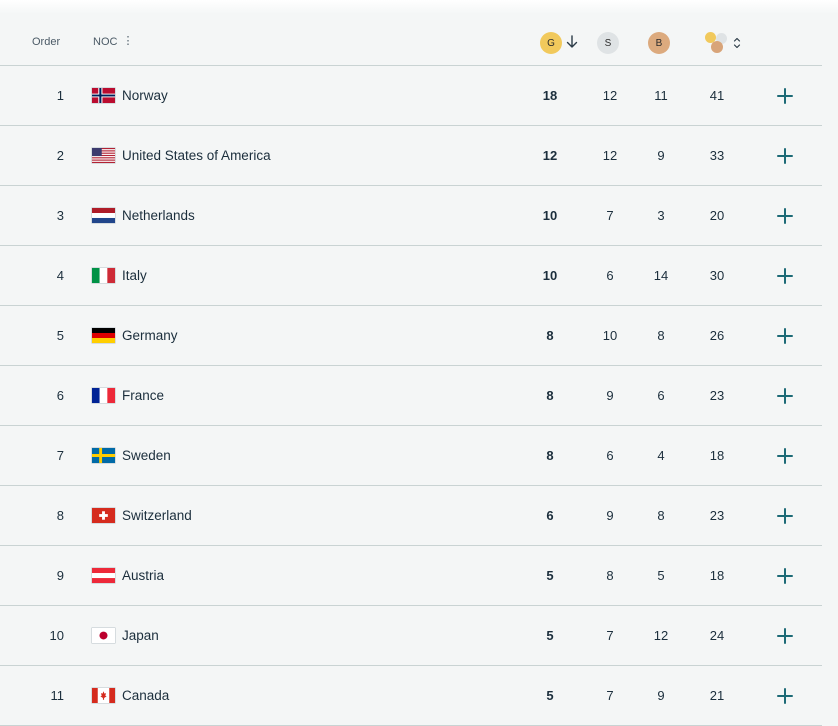 Image resolution: width=838 pixels, height=726 pixels. What do you see at coordinates (718, 44) in the screenshot?
I see `total-medals-icon` at bounding box center [718, 44].